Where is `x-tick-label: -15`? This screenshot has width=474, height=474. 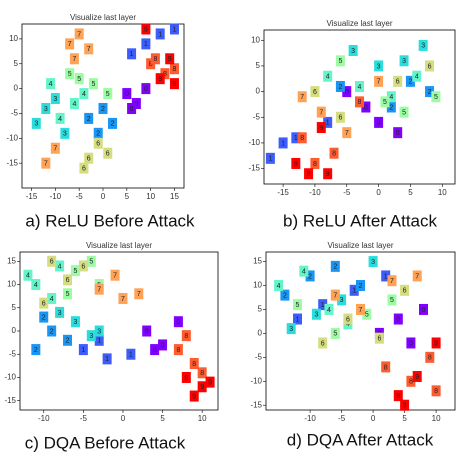 x-tick-label: -15 is located at coordinates (32, 196).